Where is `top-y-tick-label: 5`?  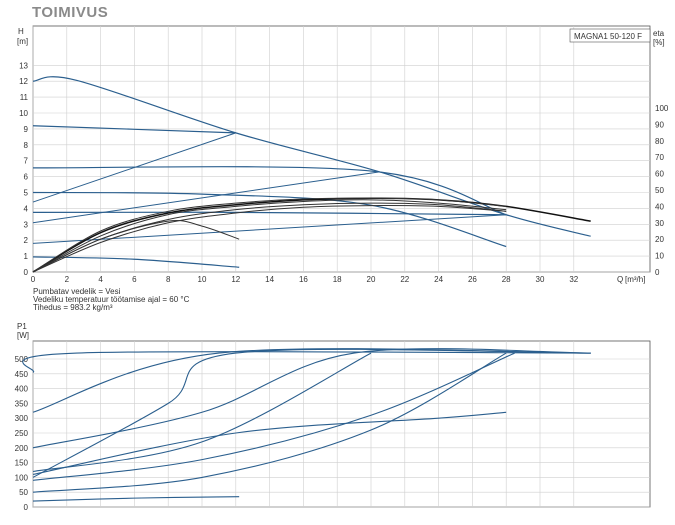
top-y-tick-label: 5 is located at coordinates (26, 193).